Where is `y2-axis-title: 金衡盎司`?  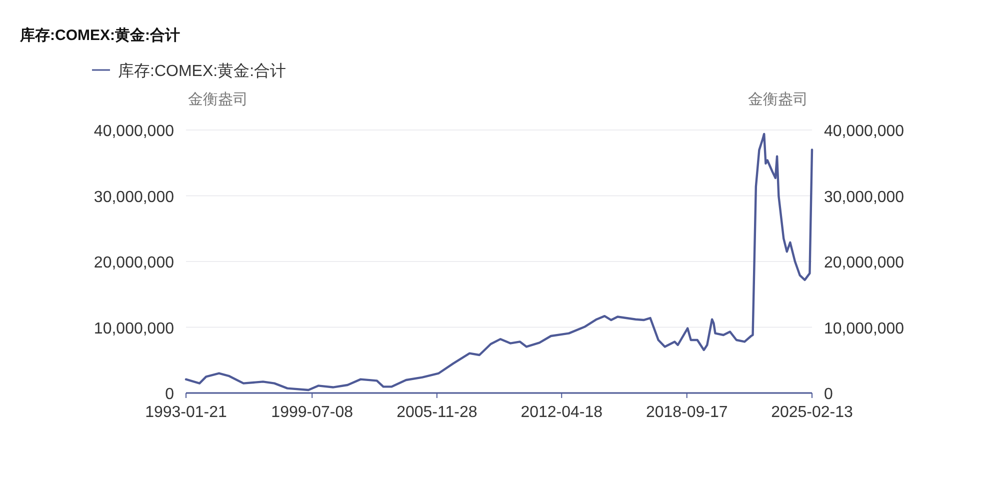 y2-axis-title: 金衡盎司 is located at coordinates (778, 99).